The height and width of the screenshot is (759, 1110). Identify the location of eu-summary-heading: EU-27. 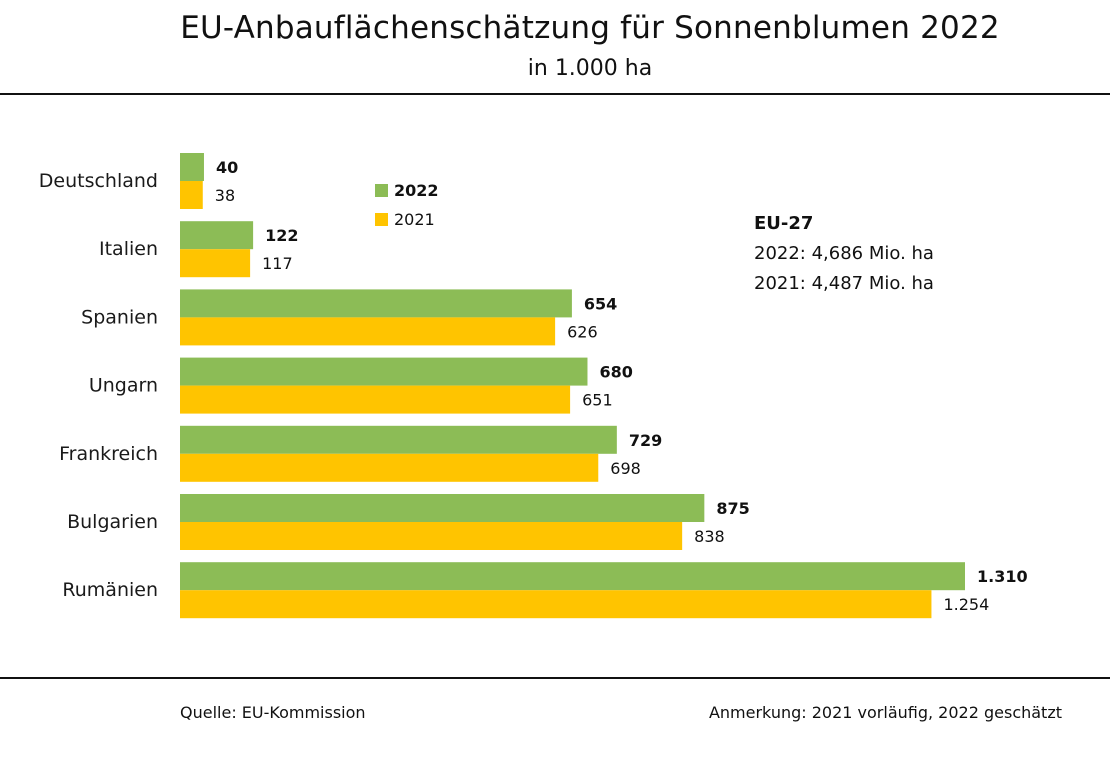
(784, 223).